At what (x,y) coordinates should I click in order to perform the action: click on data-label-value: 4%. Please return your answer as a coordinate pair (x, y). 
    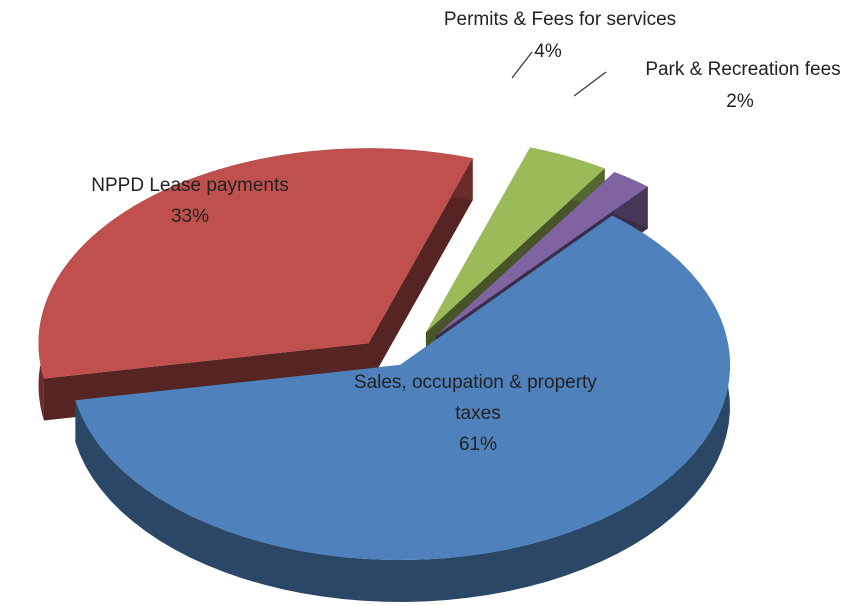
    Looking at the image, I should click on (548, 51).